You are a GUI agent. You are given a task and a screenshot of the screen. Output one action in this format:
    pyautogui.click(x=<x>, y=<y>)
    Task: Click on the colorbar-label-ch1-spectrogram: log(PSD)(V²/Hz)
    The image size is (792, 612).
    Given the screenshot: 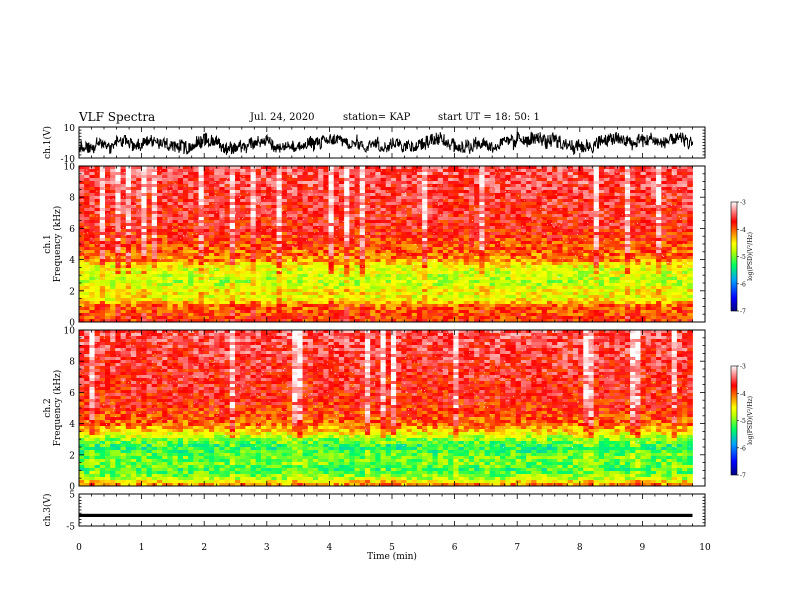 What is the action you would take?
    pyautogui.click(x=750, y=256)
    